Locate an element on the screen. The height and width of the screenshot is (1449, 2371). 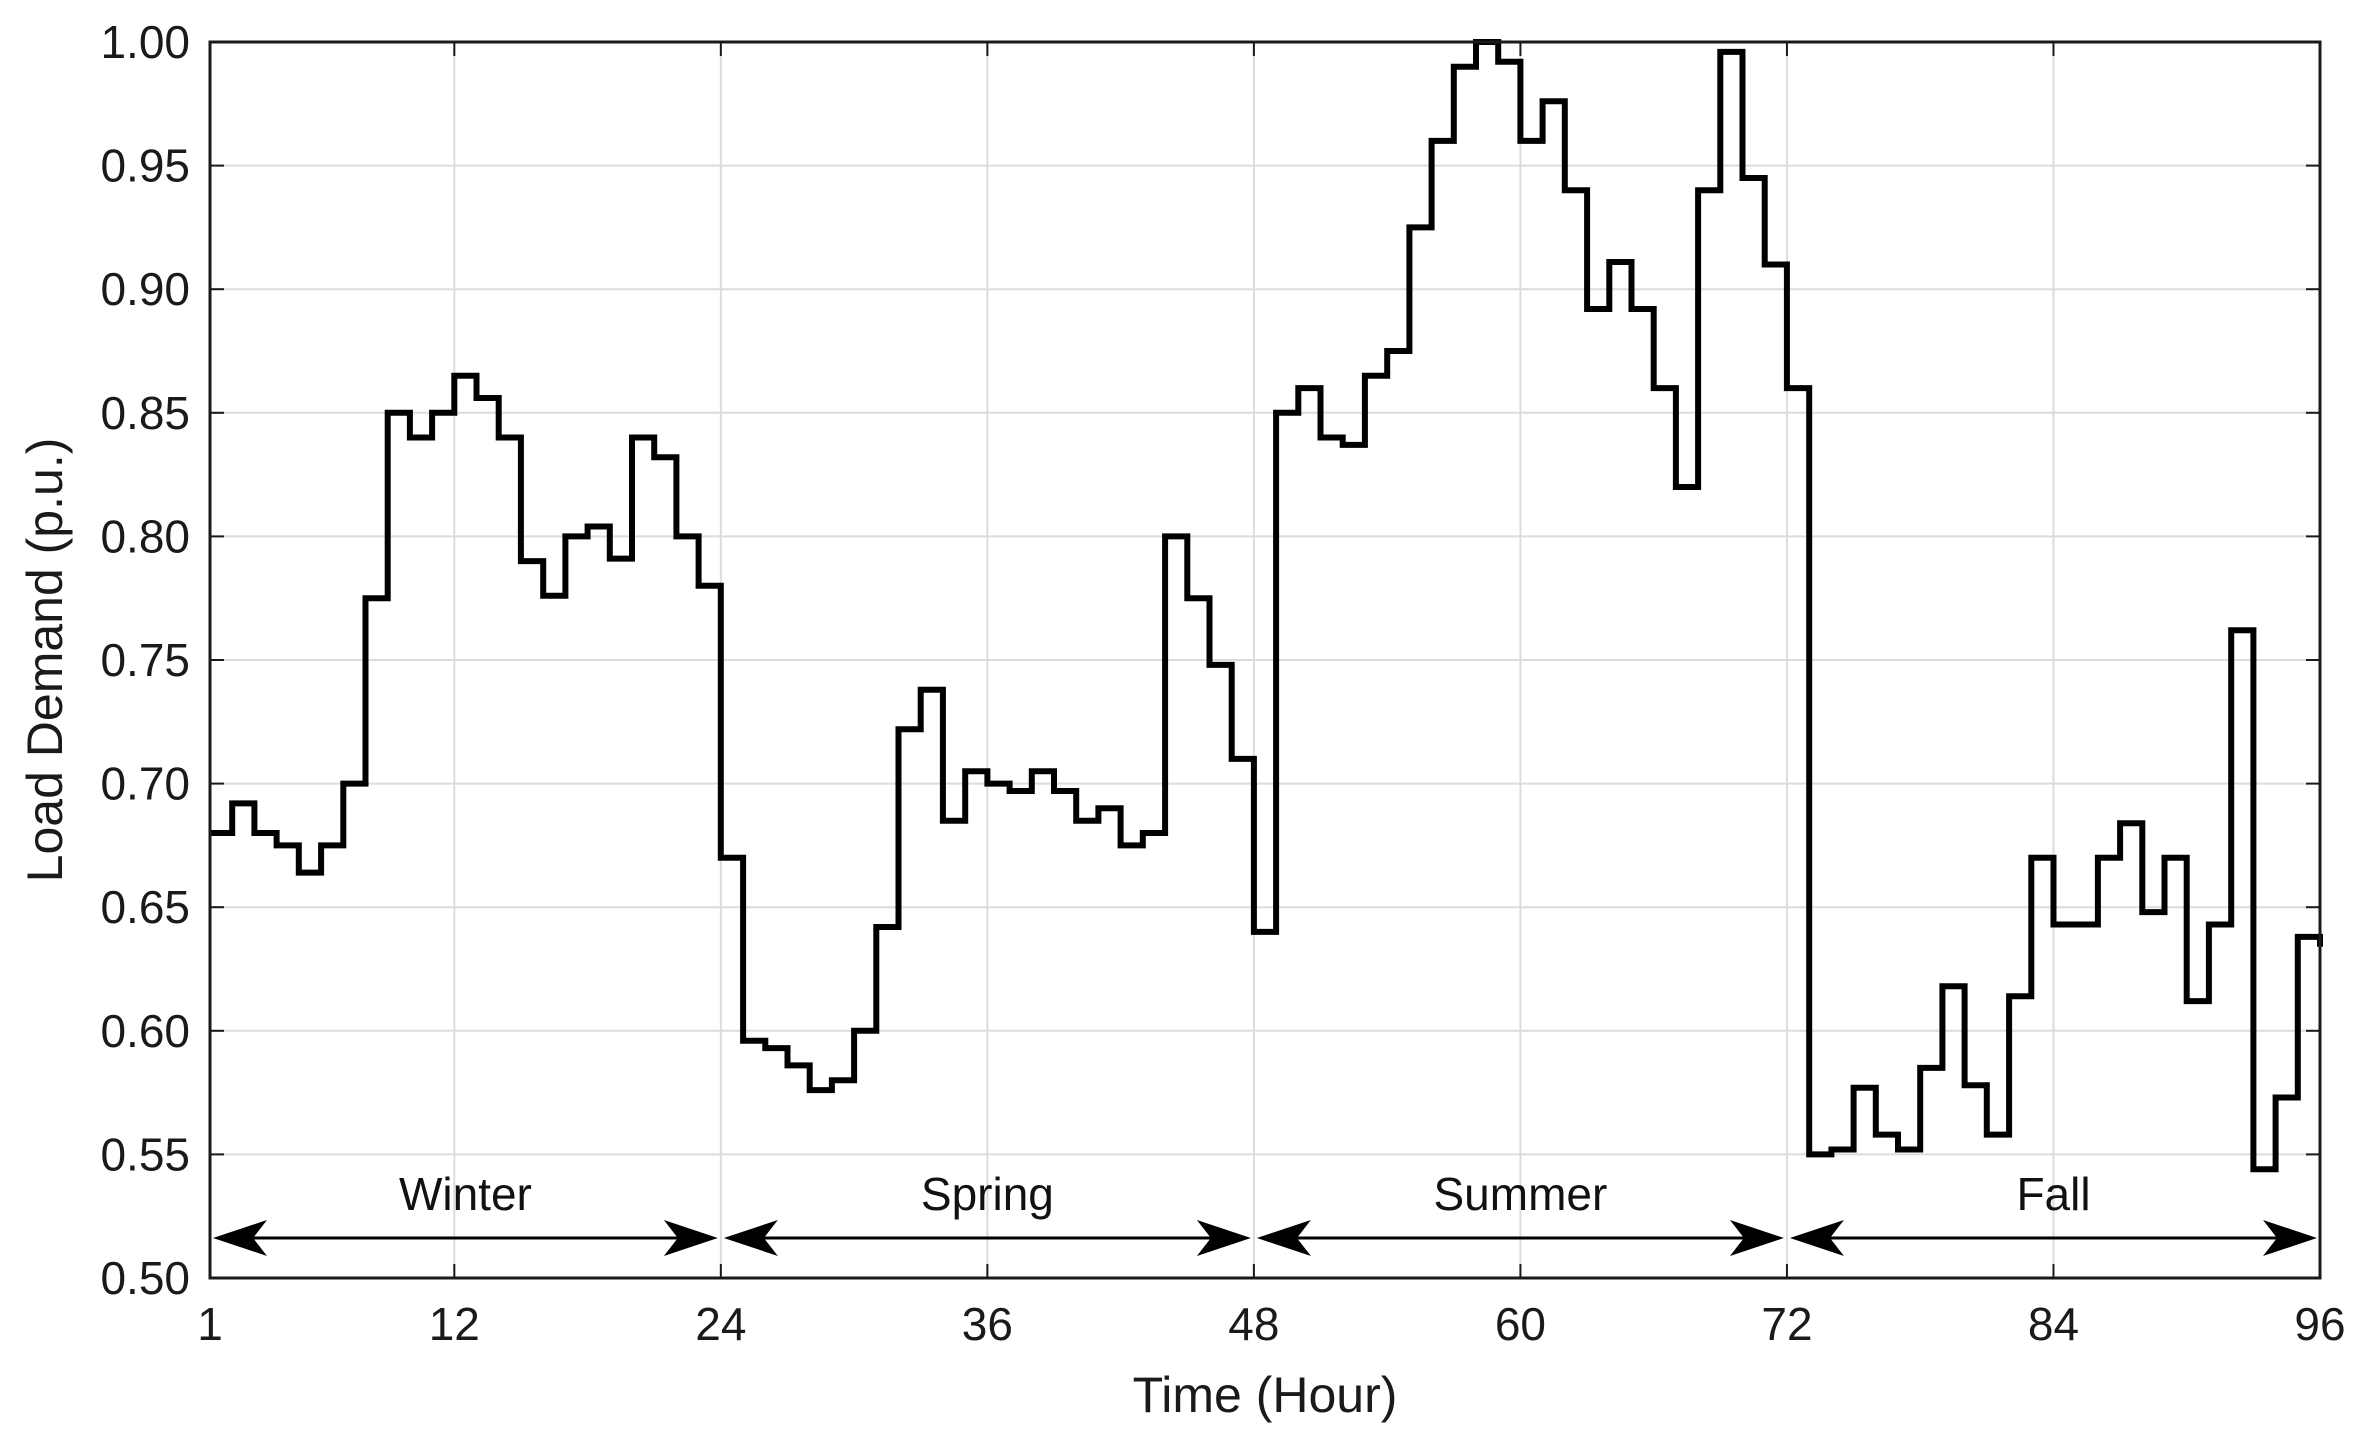
x-axis-label: Time (Hour) is located at coordinates (1265, 1395).